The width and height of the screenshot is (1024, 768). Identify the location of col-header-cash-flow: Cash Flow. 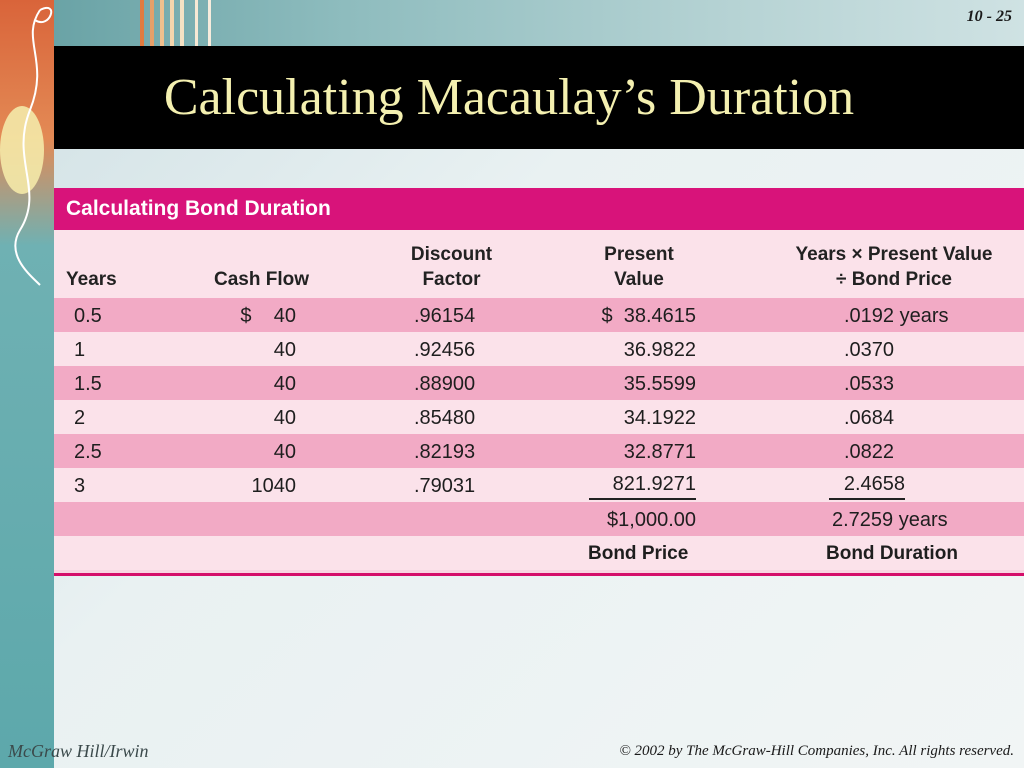
(261, 279).